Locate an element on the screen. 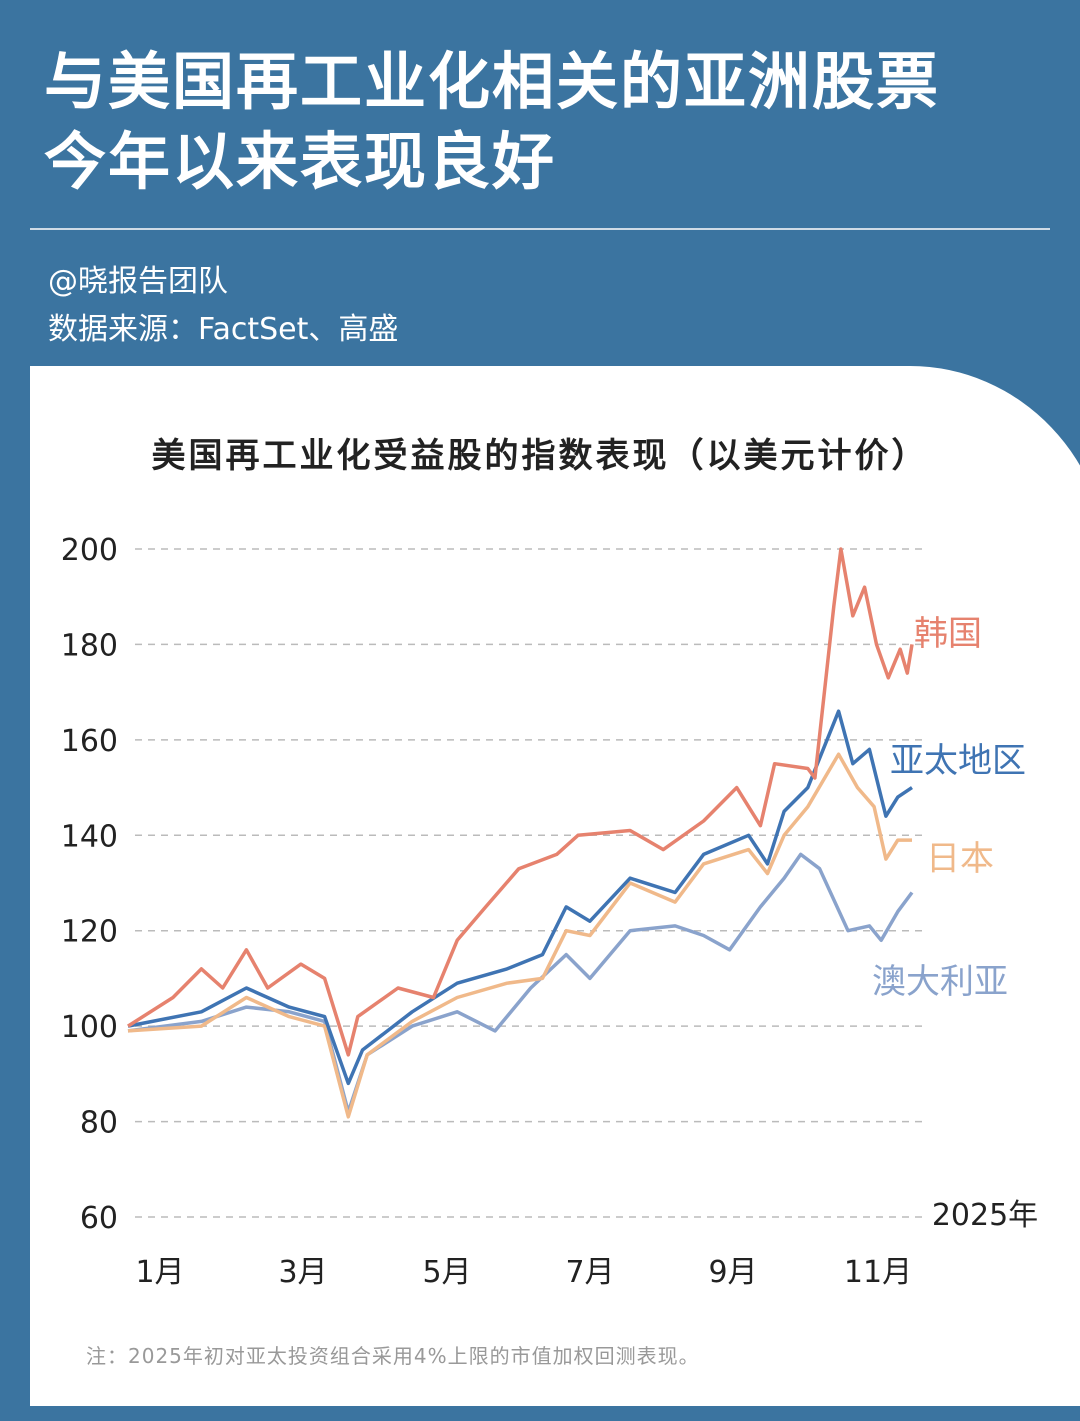  x-tick-label: 3月 is located at coordinates (302, 1272).